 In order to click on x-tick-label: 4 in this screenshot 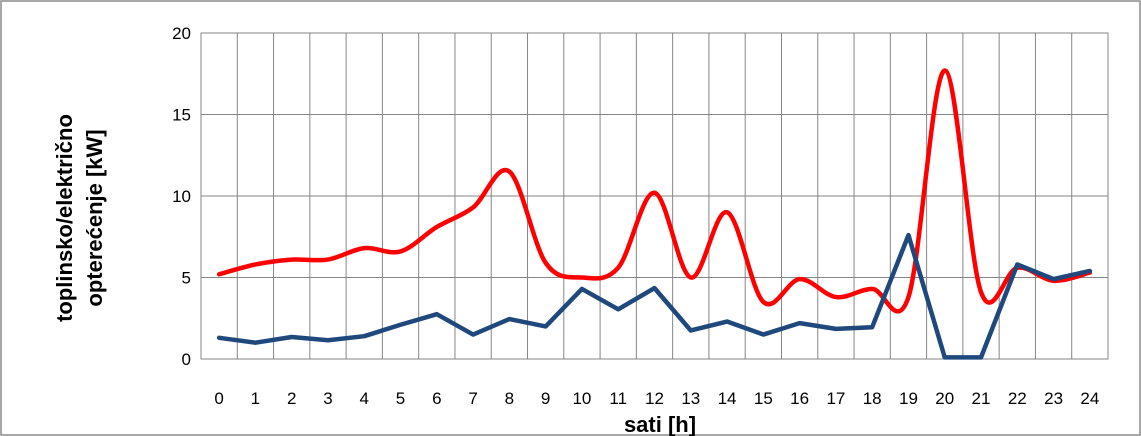, I will do `click(364, 398)`.